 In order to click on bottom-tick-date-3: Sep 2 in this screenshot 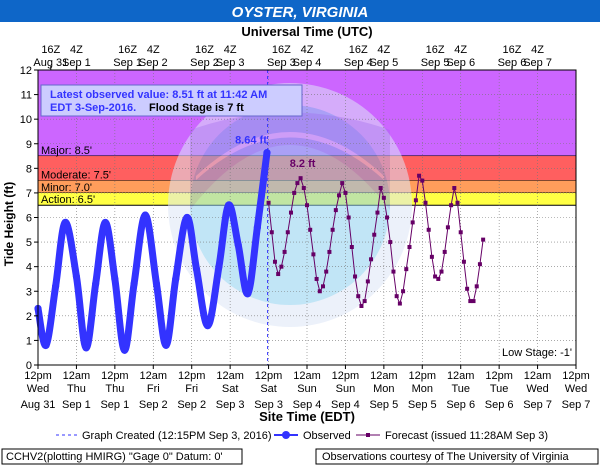, I will do `click(153, 405)`.